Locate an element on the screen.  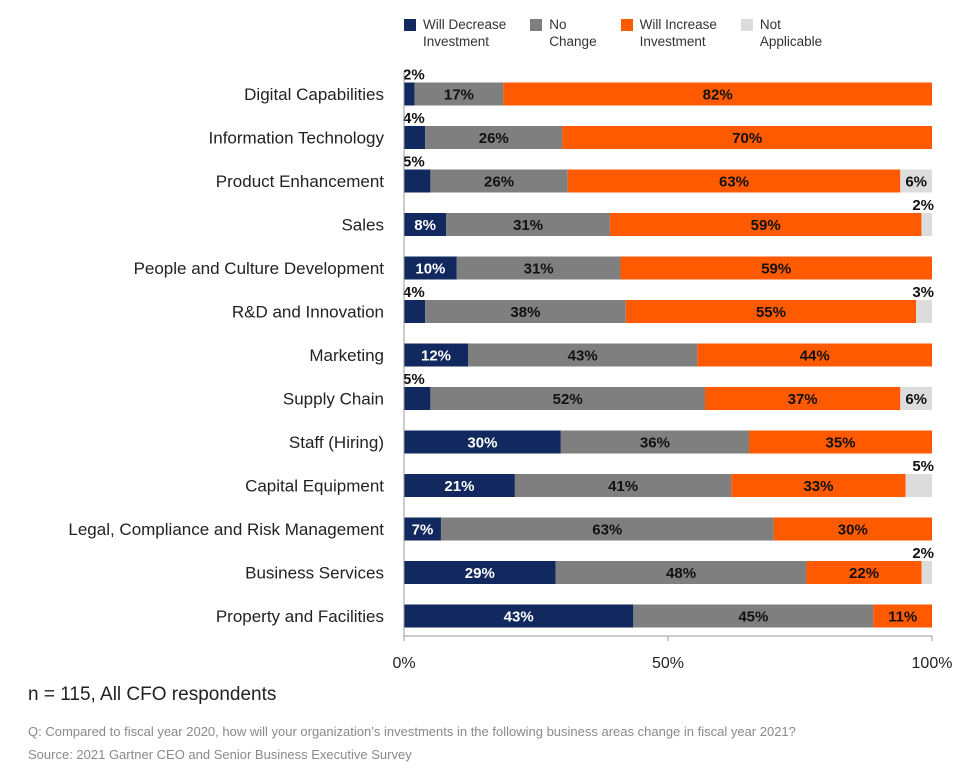
data-label-decrease: 43% is located at coordinates (519, 617).